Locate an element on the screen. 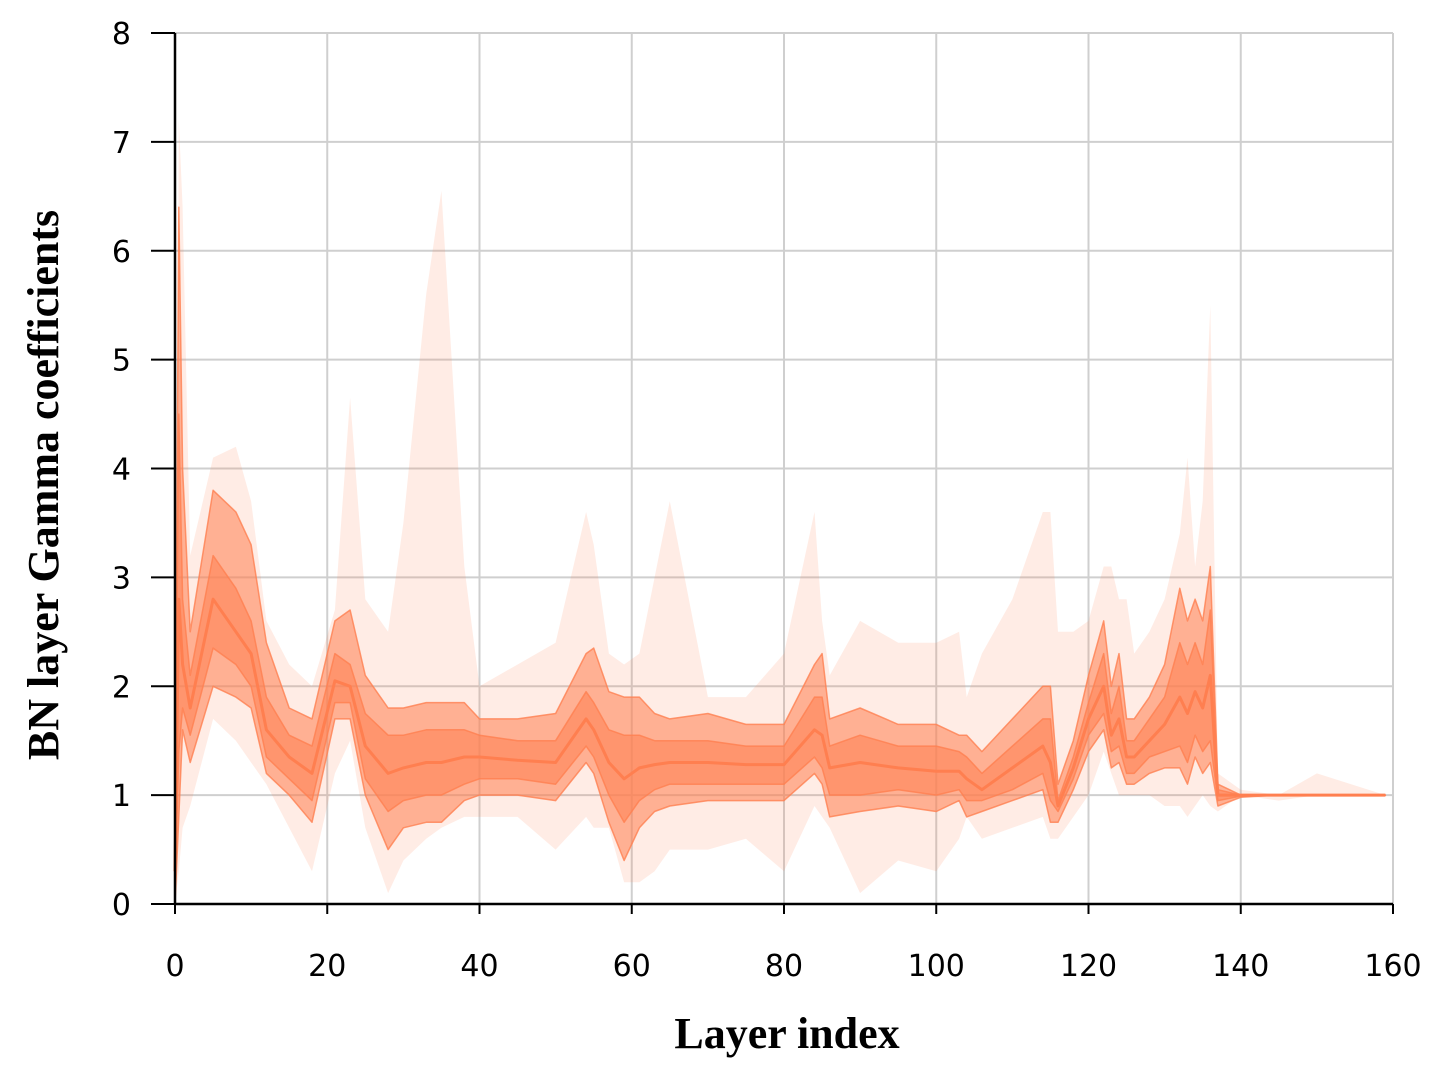 Image resolution: width=1430 pixels, height=1078 pixels. x-tick-label: 120 is located at coordinates (1088, 966).